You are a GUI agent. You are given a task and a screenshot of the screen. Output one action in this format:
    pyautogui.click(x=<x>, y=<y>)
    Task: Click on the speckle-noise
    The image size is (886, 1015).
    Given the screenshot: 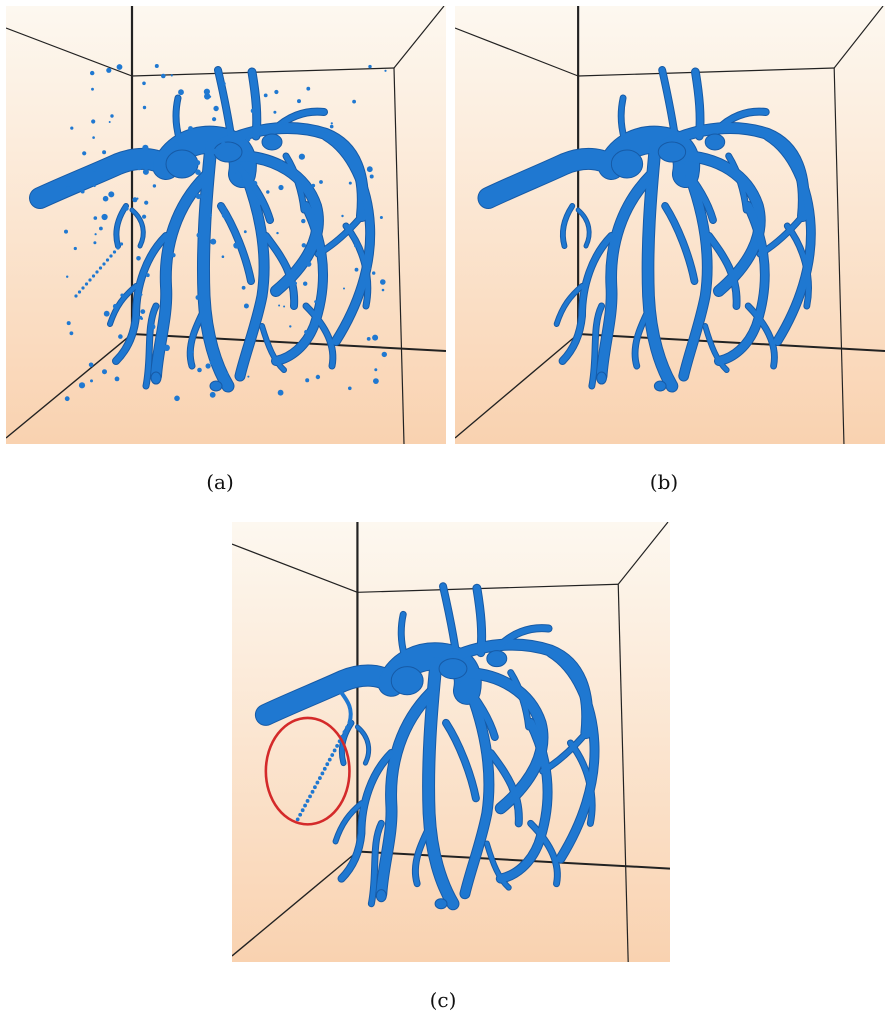 What is the action you would take?
    pyautogui.click(x=225, y=233)
    